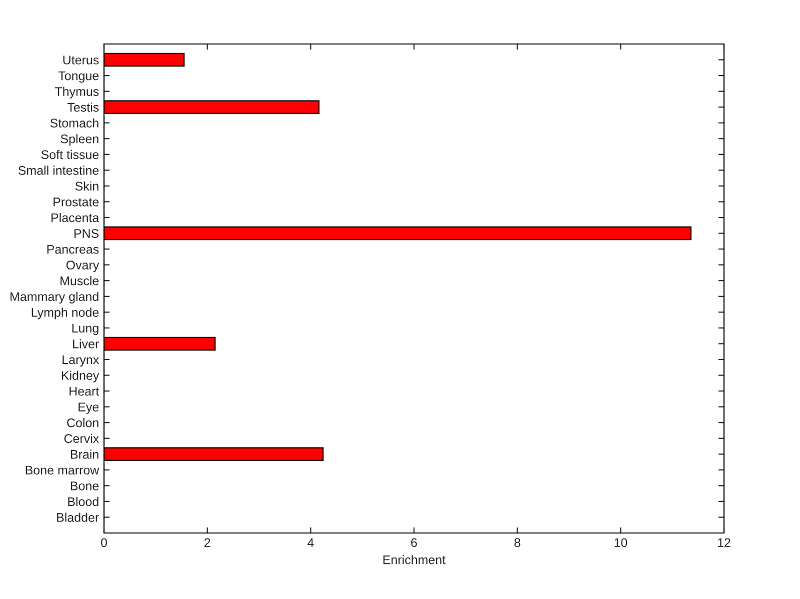 The width and height of the screenshot is (800, 599). I want to click on x-tick-label: 6, so click(414, 543).